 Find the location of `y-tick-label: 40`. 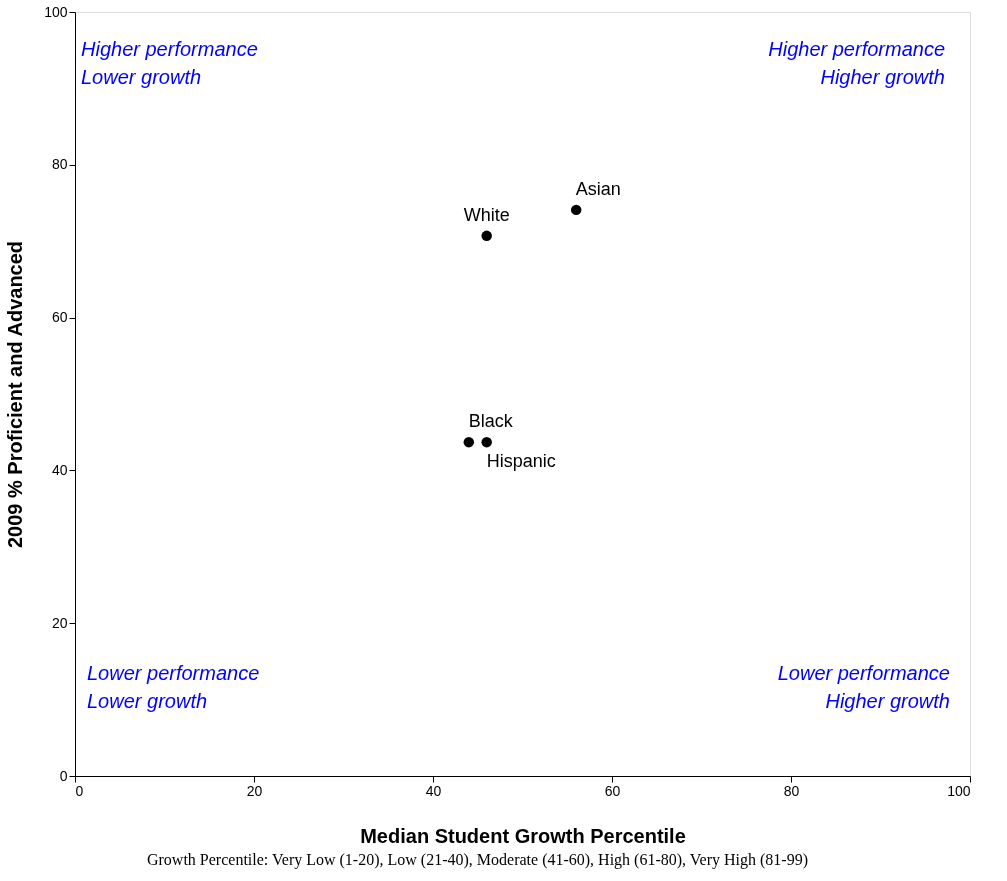

y-tick-label: 40 is located at coordinates (59, 469).